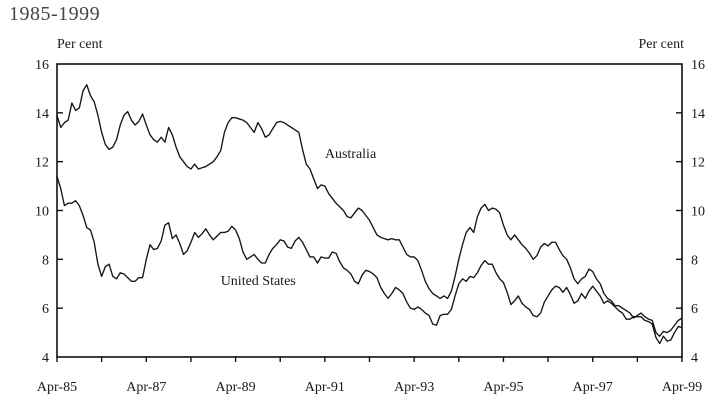  Describe the element at coordinates (698, 65) in the screenshot. I see `y-tick-label-right: 16` at that location.